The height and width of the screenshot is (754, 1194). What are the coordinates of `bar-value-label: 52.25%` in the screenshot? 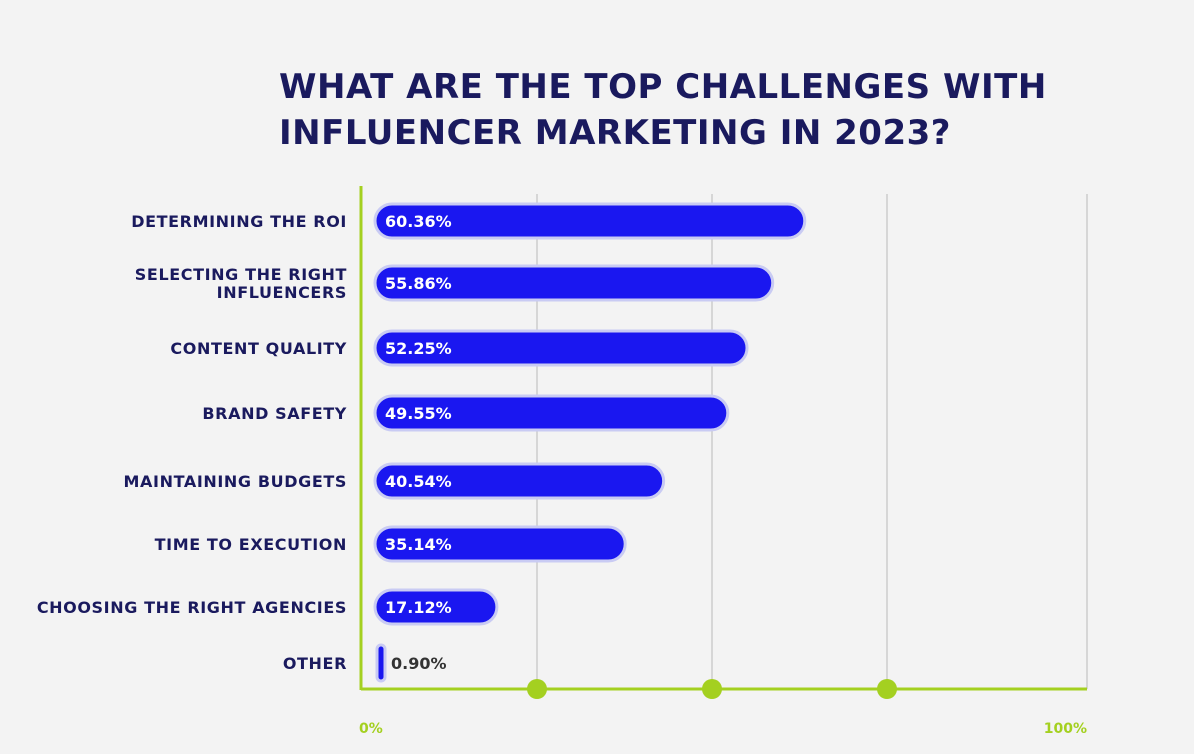 It's located at (418, 348).